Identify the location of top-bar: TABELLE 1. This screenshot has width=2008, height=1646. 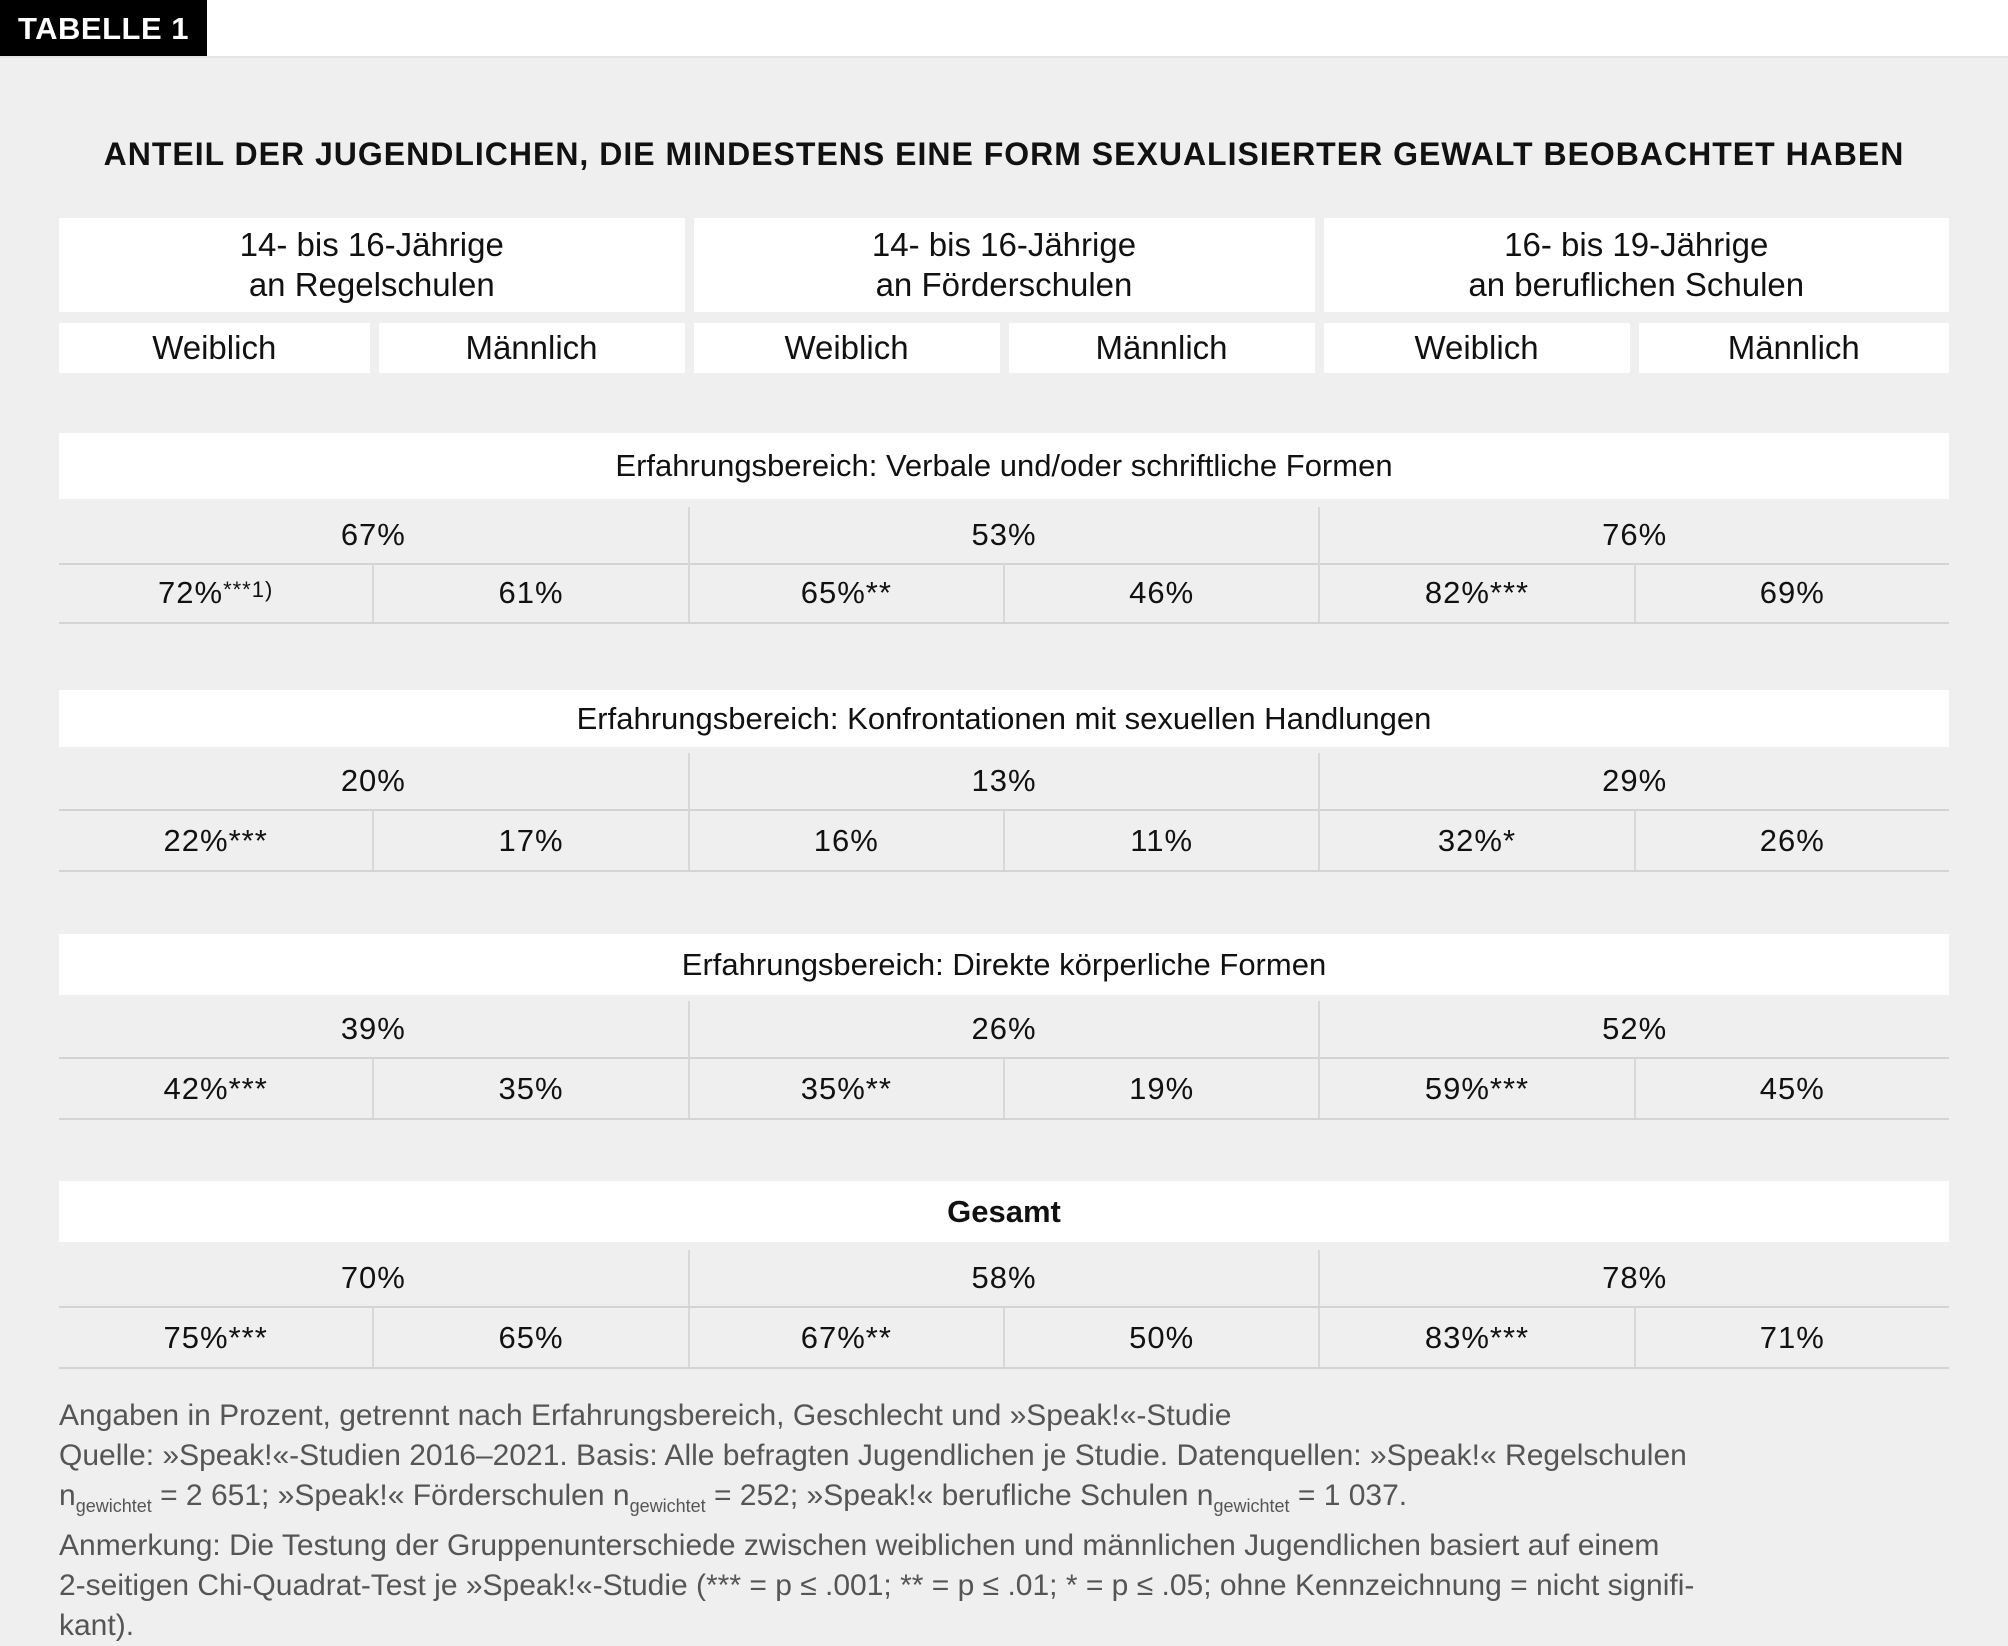
(1004, 29).